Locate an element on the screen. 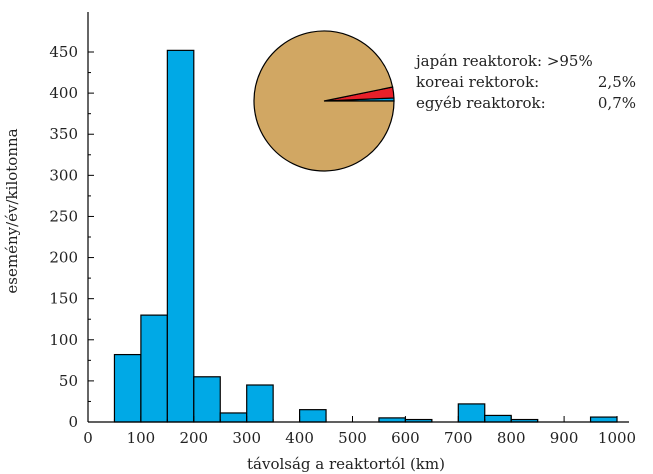  x-tick-label: 400 is located at coordinates (299, 438).